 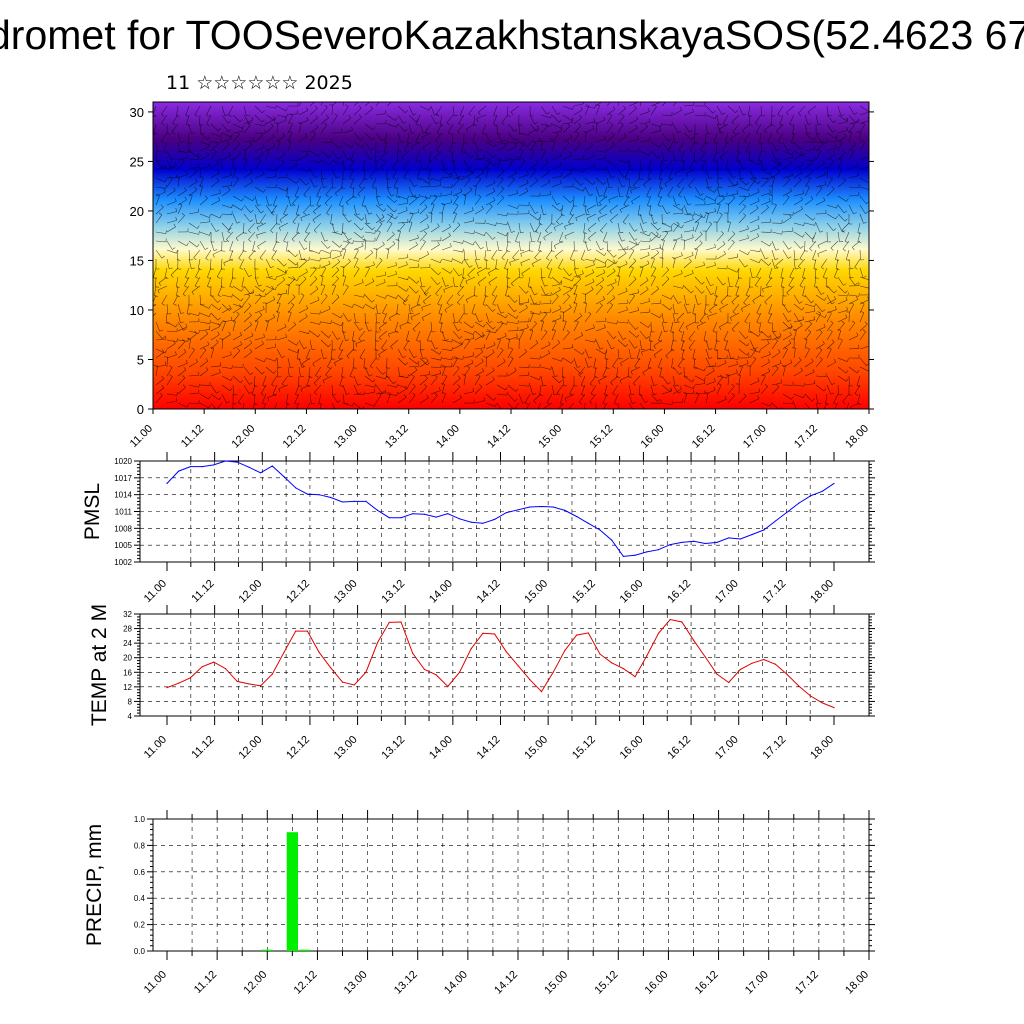 What do you see at coordinates (775, 592) in the screenshot?
I see `pmsl-x-tick-label: 17.12` at bounding box center [775, 592].